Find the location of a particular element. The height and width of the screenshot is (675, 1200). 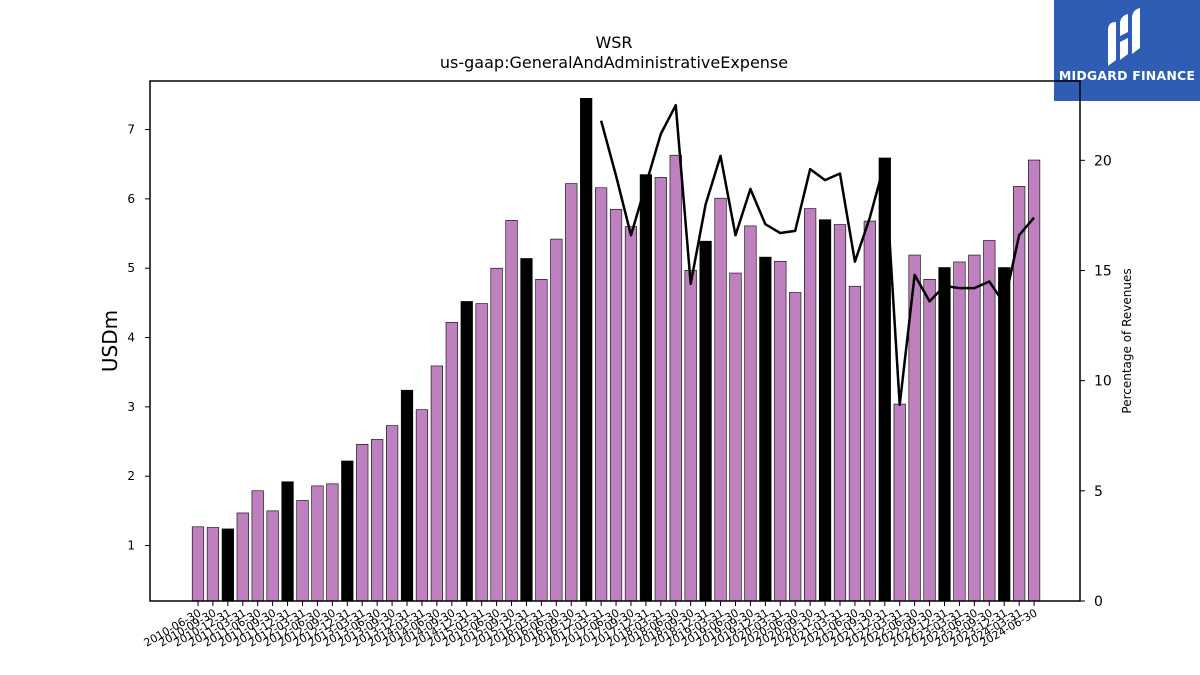

y2-tick-label: 10 is located at coordinates (1103, 382).